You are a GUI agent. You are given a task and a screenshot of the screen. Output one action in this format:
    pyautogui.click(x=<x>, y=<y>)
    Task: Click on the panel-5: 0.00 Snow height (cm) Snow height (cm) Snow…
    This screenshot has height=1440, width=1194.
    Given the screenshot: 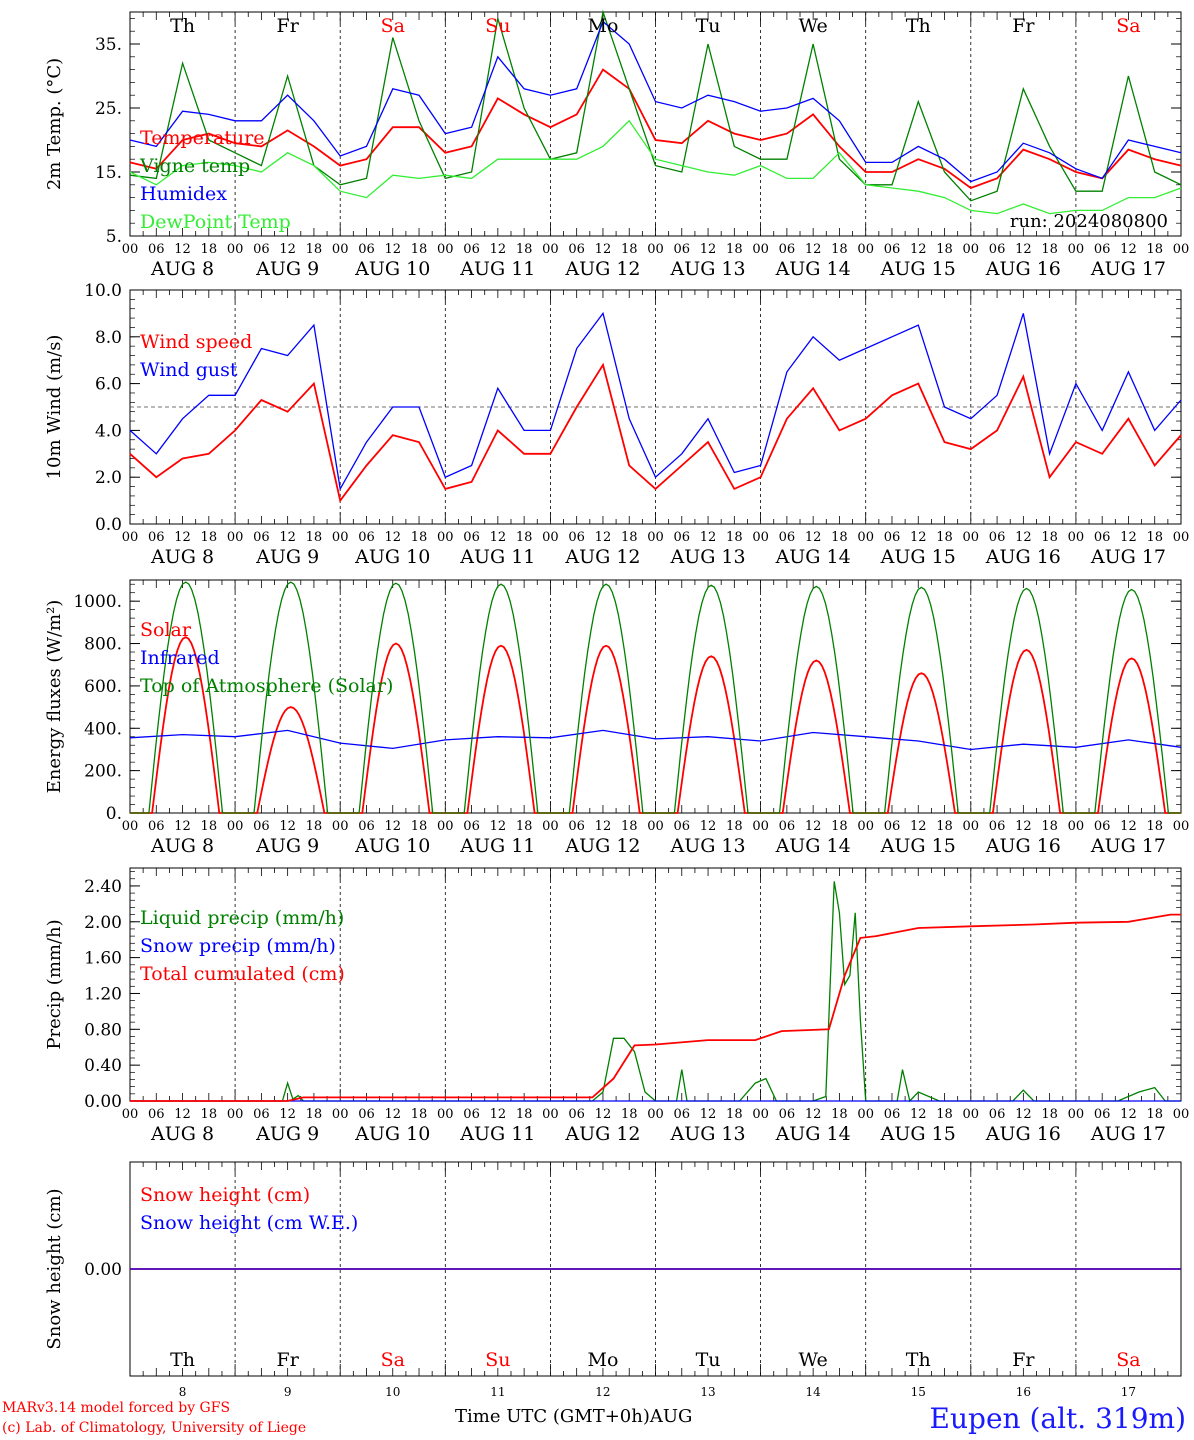 What is the action you would take?
    pyautogui.click(x=613, y=1269)
    